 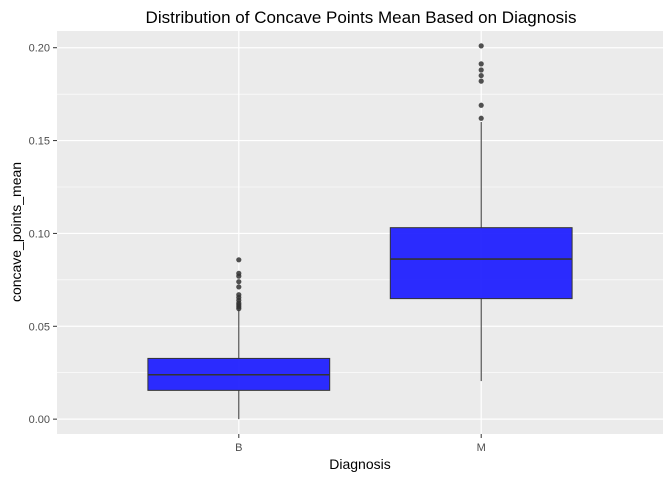 I want to click on y-tick-label: 0.05, so click(x=39, y=327).